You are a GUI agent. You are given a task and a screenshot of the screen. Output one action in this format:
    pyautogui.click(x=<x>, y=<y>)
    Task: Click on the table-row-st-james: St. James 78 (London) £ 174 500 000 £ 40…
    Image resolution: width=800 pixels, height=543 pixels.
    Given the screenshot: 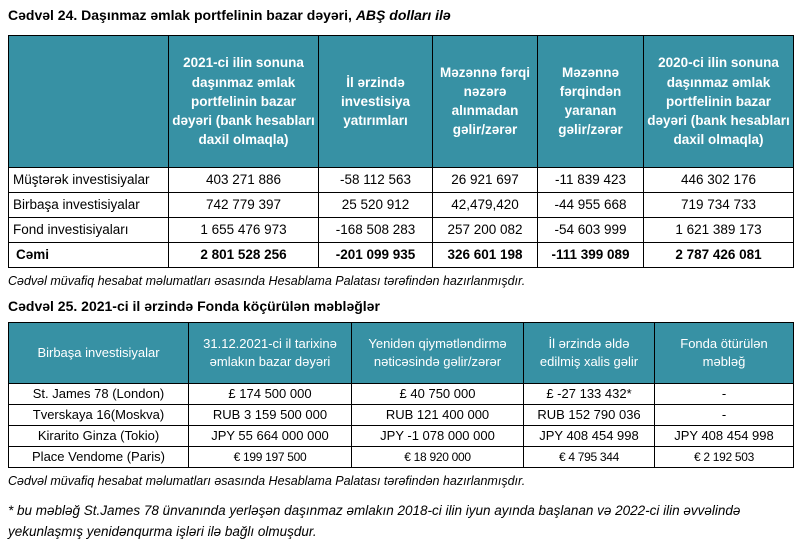 What is the action you would take?
    pyautogui.click(x=401, y=393)
    